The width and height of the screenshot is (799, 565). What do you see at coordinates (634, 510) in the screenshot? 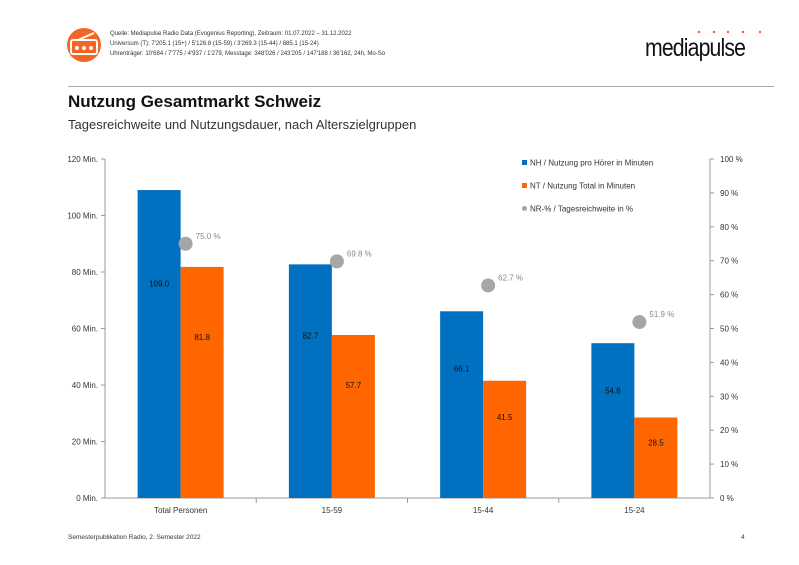
I see `category-label: 15-24` at bounding box center [634, 510].